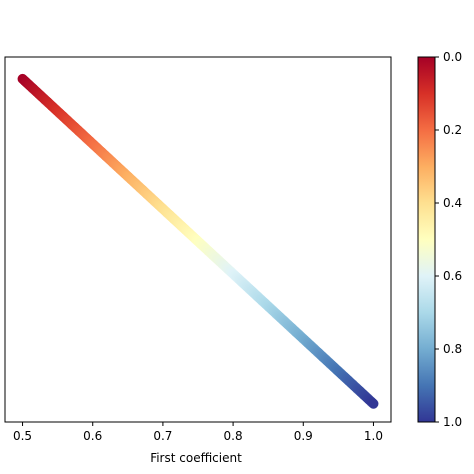 The width and height of the screenshot is (474, 474). Describe the element at coordinates (198, 432) in the screenshot. I see `x-axis: 0.5 0.6 0.7 0.8 0.9 1.0` at that location.